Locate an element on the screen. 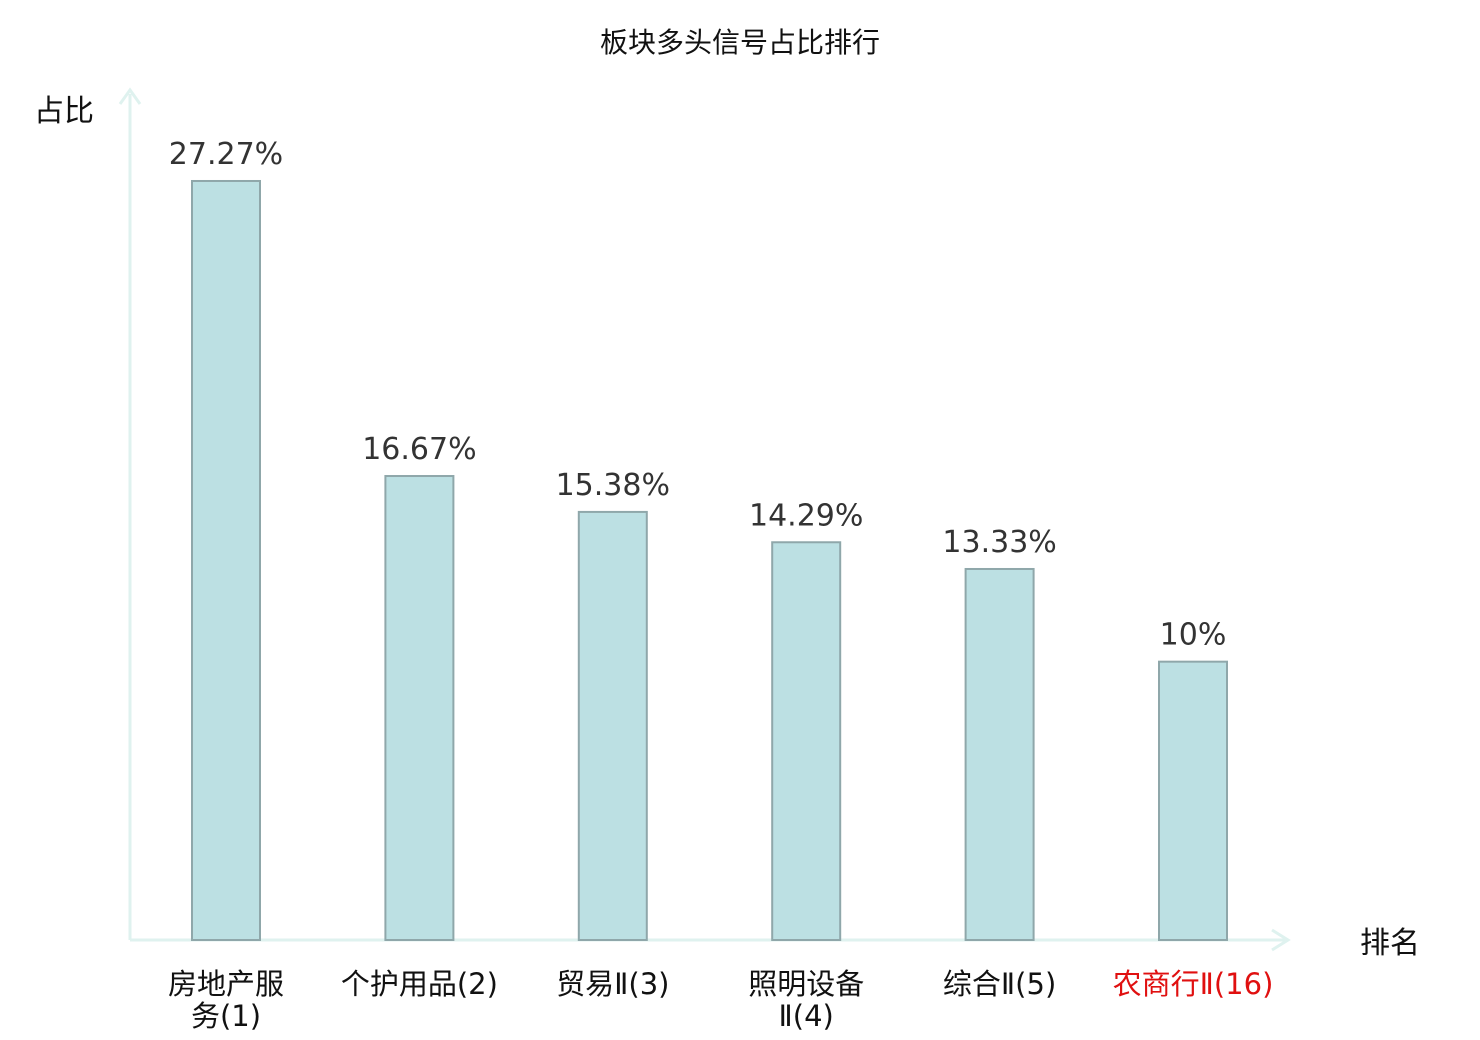 This screenshot has height=1040, width=1480. category-label-1: 房地产服 is located at coordinates (226, 984).